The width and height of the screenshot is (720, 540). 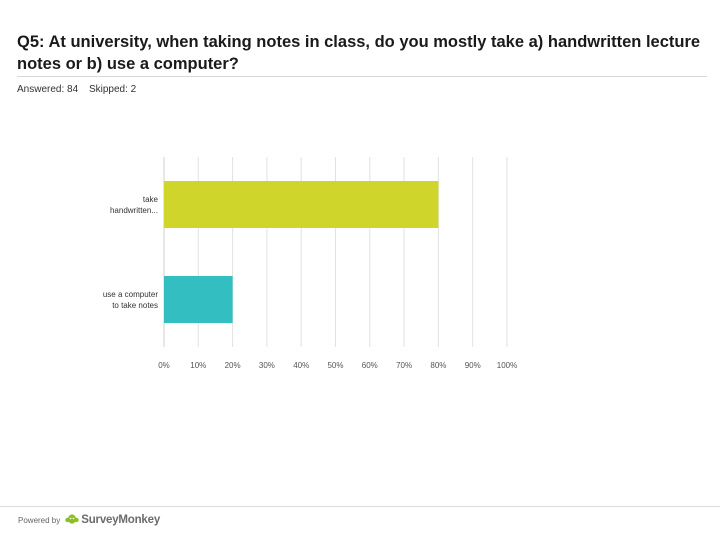 What do you see at coordinates (135, 305) in the screenshot?
I see `y-category-label: to take notes` at bounding box center [135, 305].